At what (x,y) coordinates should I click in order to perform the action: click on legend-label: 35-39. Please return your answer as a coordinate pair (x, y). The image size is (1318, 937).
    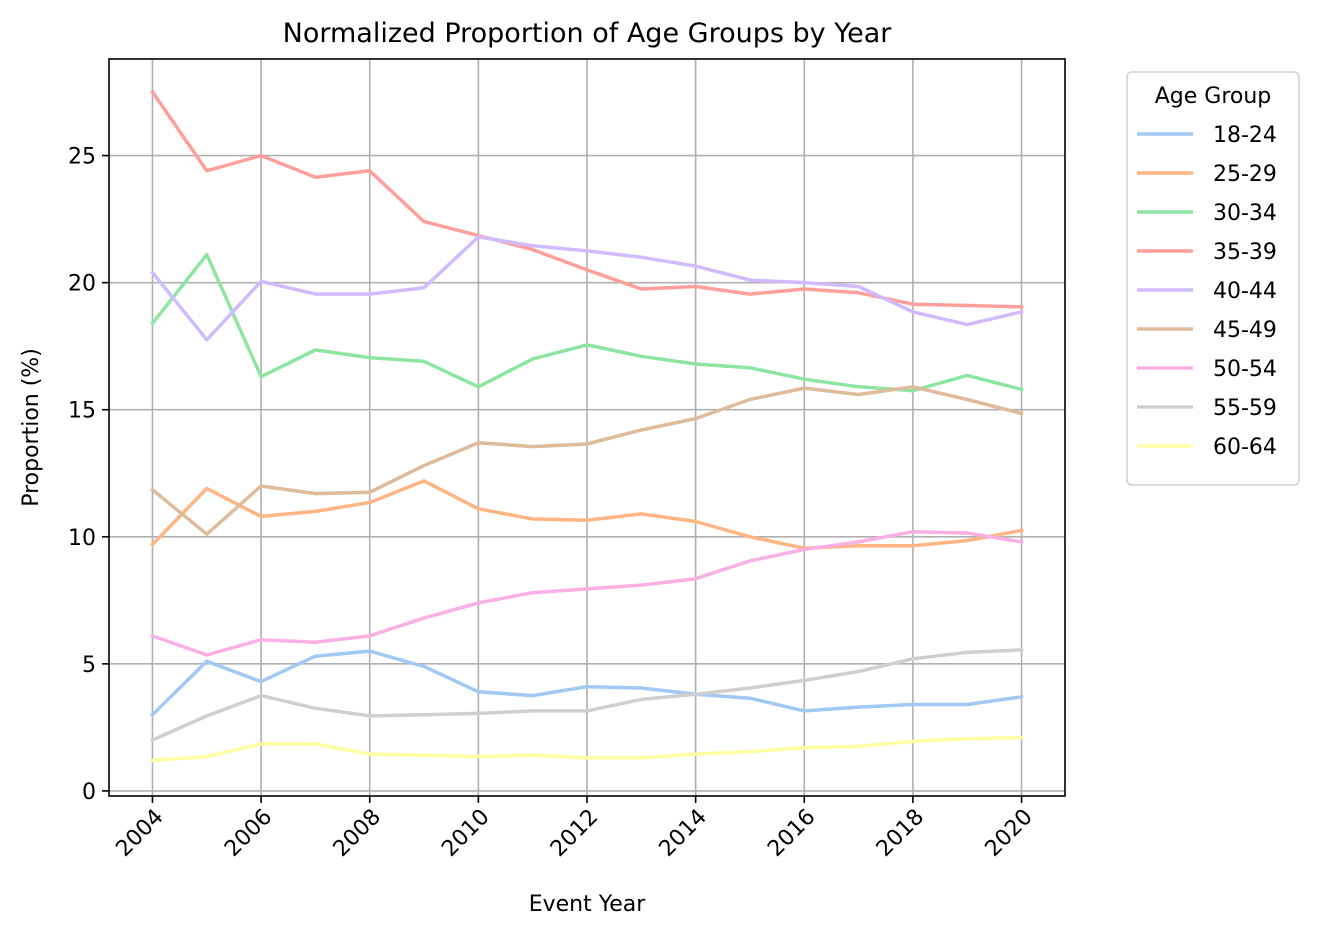
    Looking at the image, I should click on (1245, 252).